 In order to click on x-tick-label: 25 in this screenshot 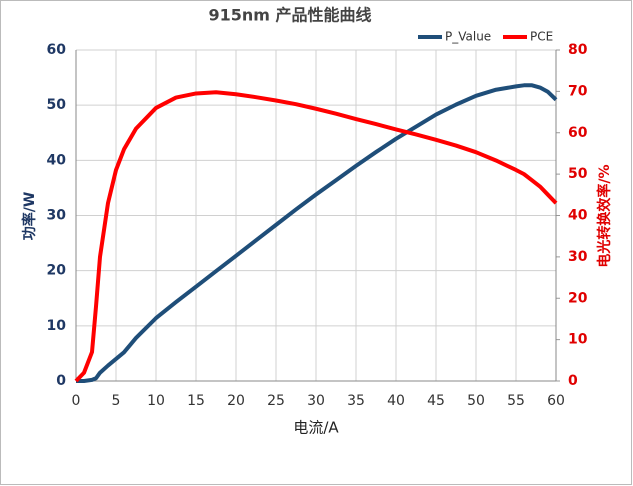, I will do `click(276, 401)`.